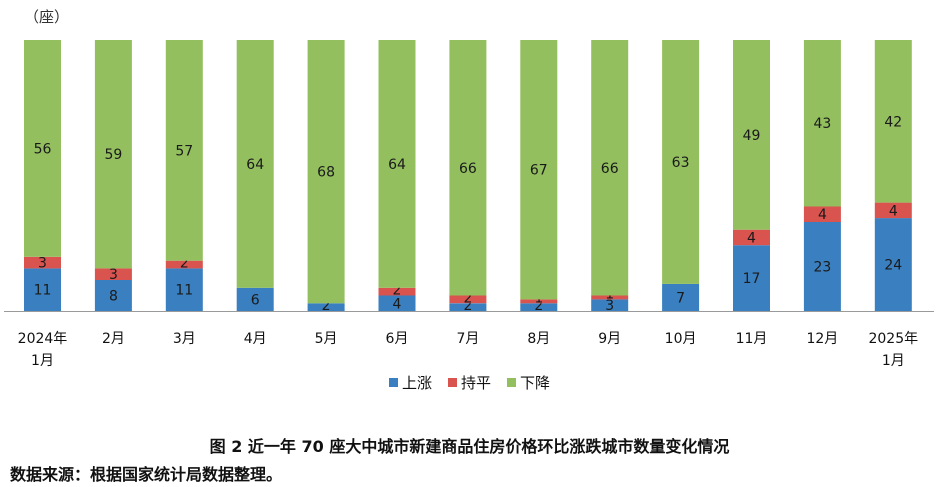 The image size is (939, 487). What do you see at coordinates (535, 383) in the screenshot?
I see `legend-label-2: 下降` at bounding box center [535, 383].